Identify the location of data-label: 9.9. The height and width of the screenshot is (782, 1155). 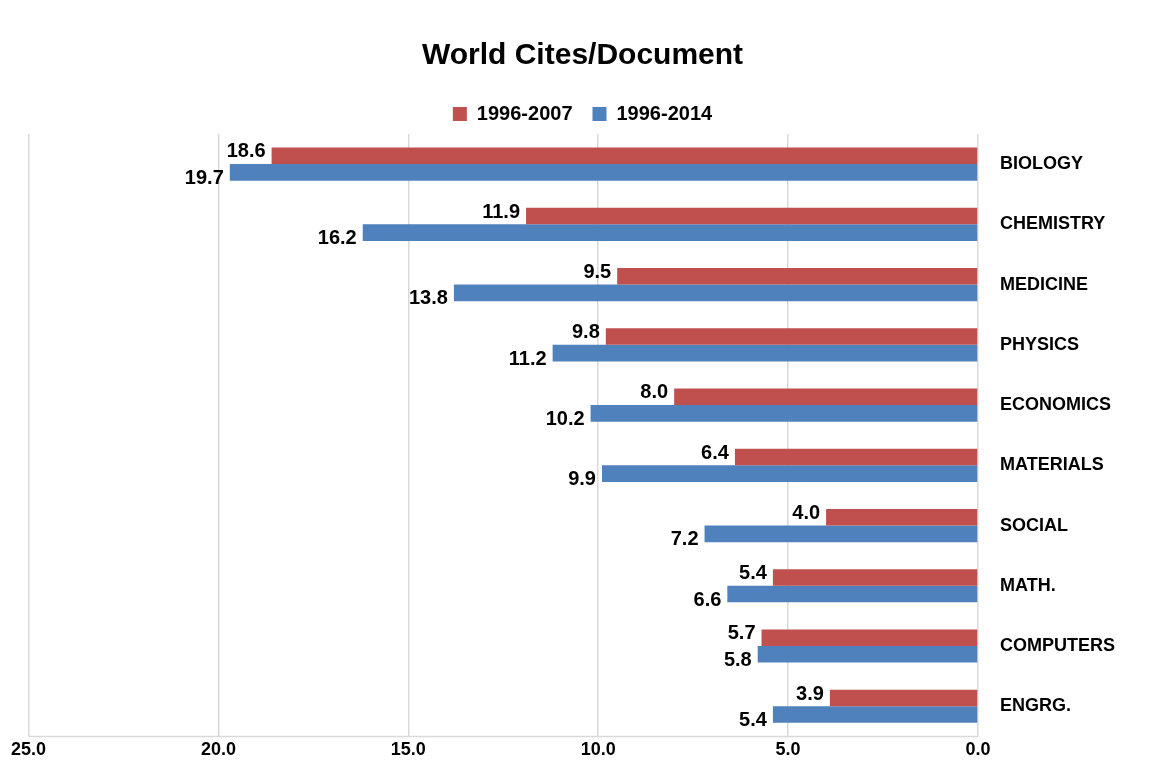
(582, 478).